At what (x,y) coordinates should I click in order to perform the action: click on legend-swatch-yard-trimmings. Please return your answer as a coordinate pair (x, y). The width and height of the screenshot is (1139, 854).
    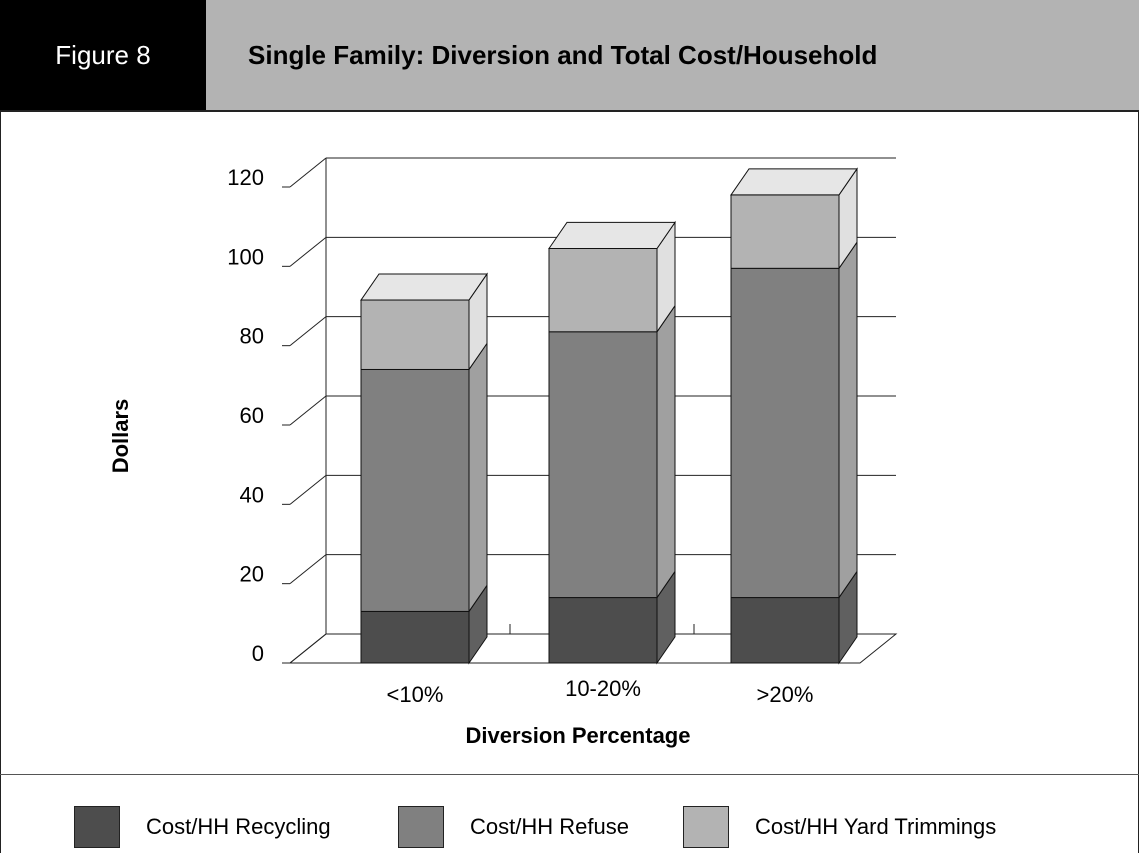
    Looking at the image, I should click on (706, 827).